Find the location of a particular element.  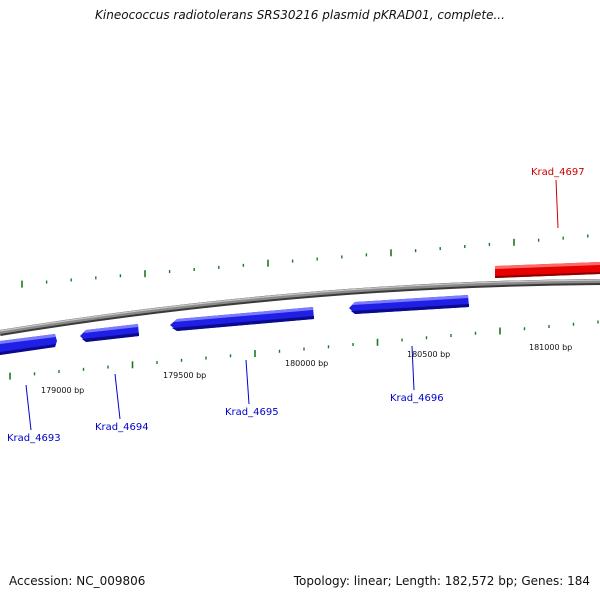

scale-label-181000: 181000 bp is located at coordinates (550, 347).